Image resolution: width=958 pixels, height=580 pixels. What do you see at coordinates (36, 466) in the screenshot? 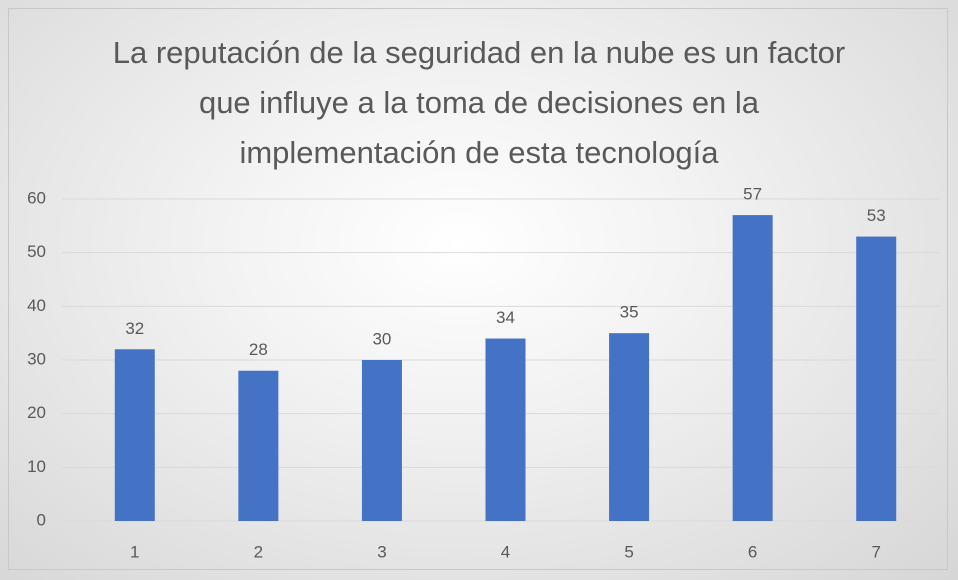
I see `y-tick-label: 10` at bounding box center [36, 466].